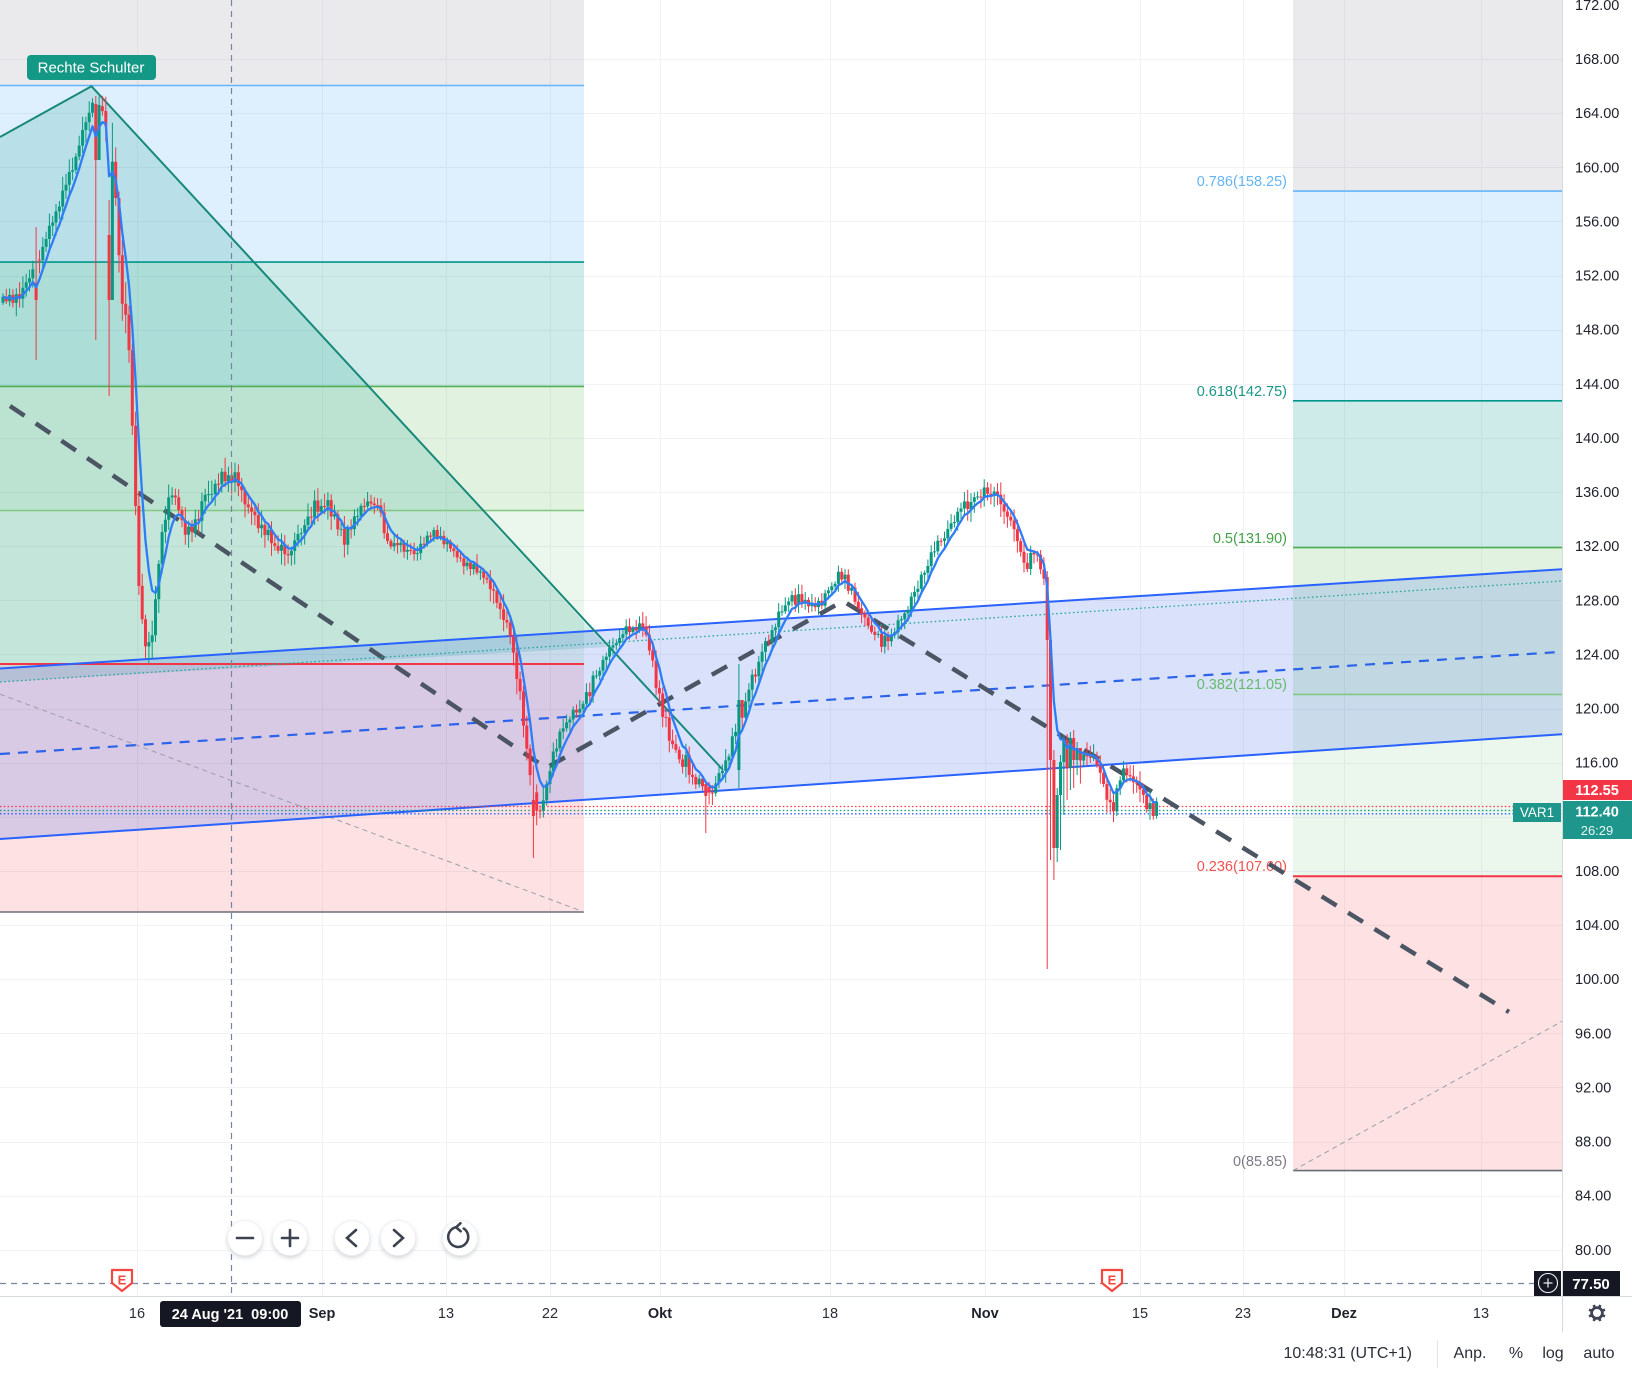  Describe the element at coordinates (1597, 385) in the screenshot. I see `svg-text: 144.00` at that location.